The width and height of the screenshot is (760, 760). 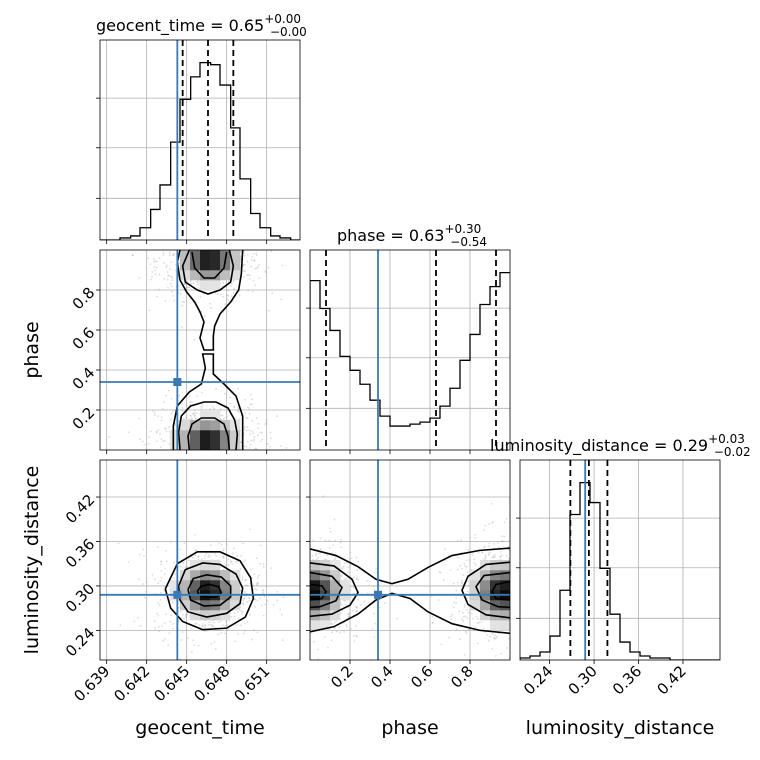 I want to click on panel-hist-luminosity-distance: 0.24 0.30 0.36 0.42, so click(x=618, y=578).